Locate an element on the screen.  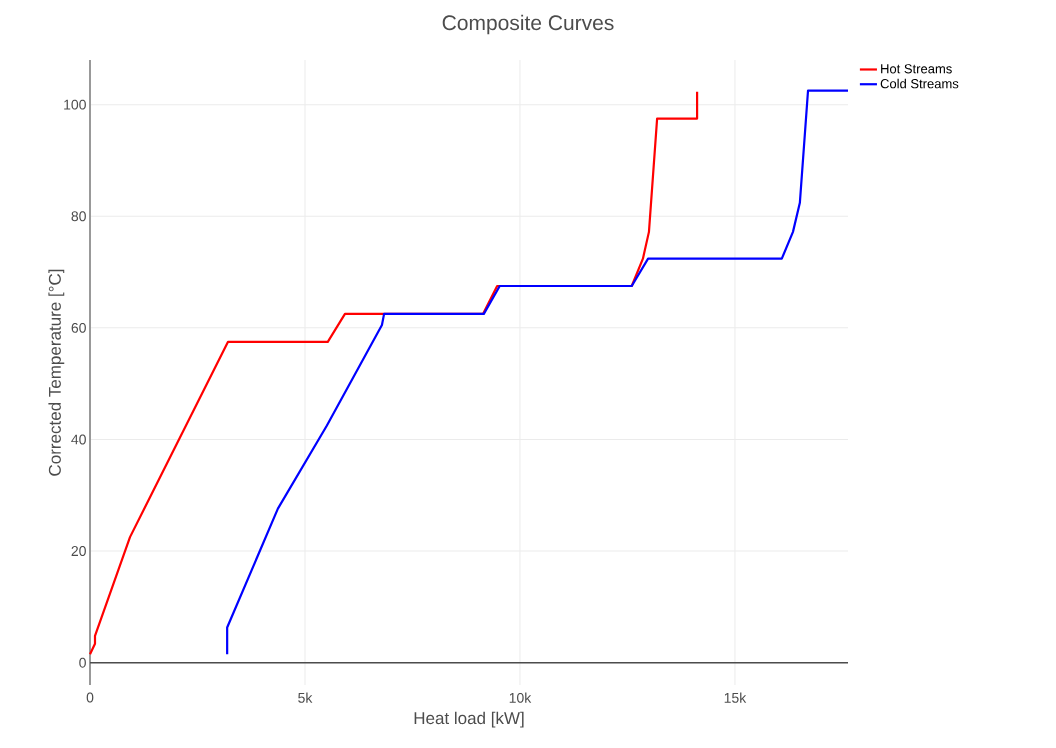
x-axis-title: Heat load [kW] is located at coordinates (469, 719).